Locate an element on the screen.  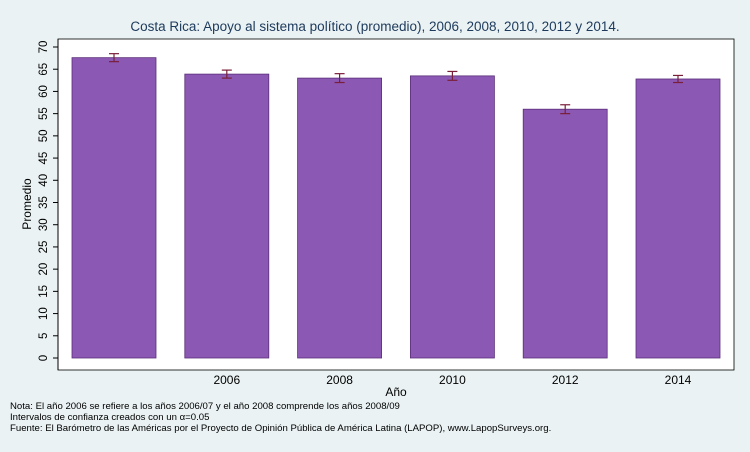
x-tick-label: 2012 is located at coordinates (565, 380).